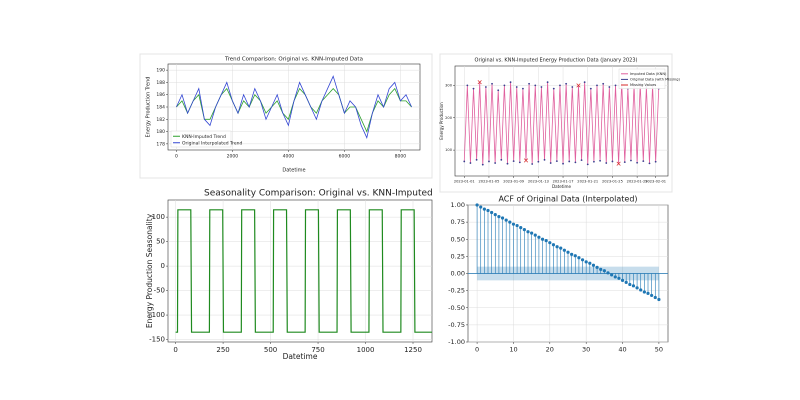  I want to click on y-tick-label: 180, so click(160, 132).